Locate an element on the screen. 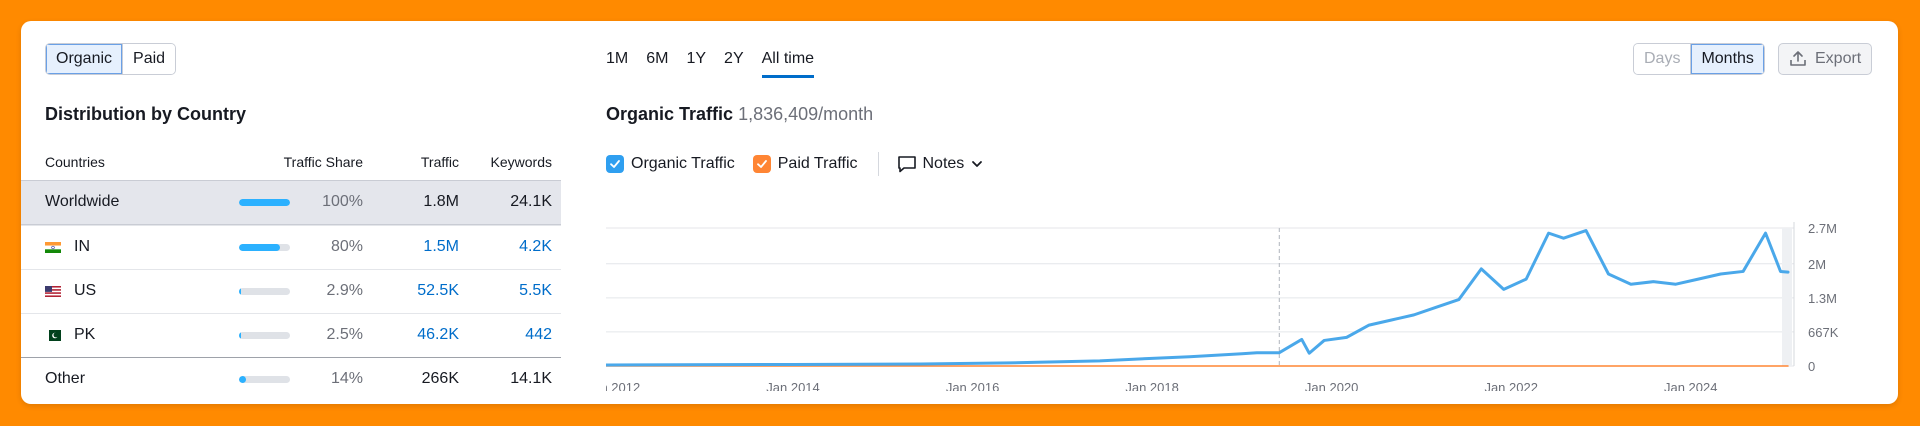 The width and height of the screenshot is (1920, 426). keywords-link: 4.2K is located at coordinates (535, 246).